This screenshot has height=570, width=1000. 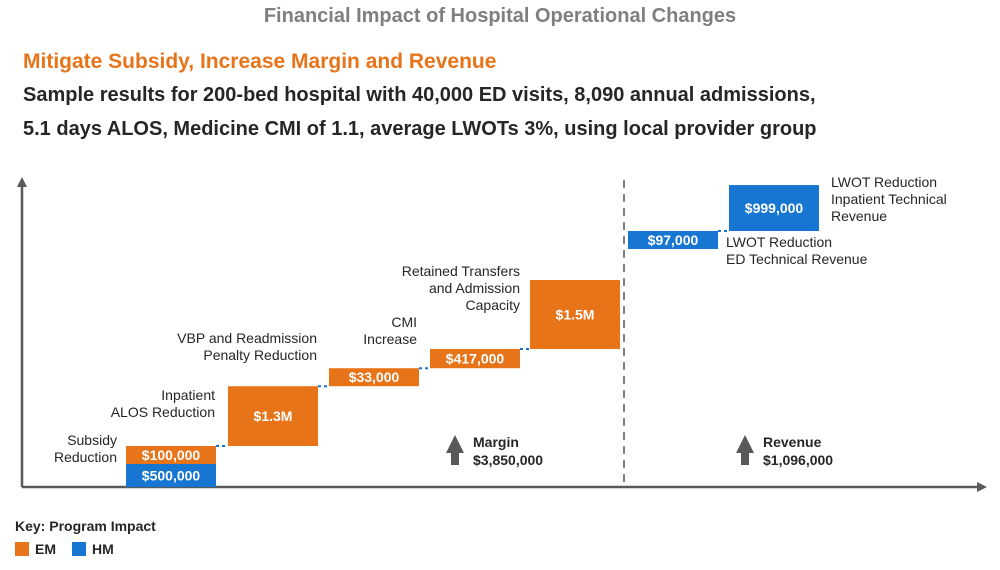 What do you see at coordinates (792, 442) in the screenshot?
I see `total-label: Revenue` at bounding box center [792, 442].